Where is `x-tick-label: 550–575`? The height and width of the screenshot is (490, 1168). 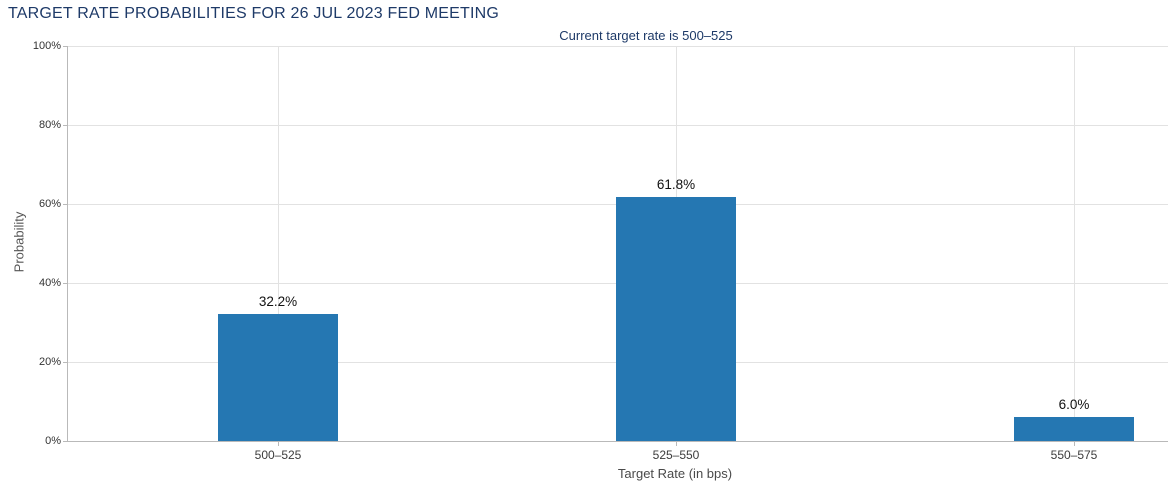 x-tick-label: 550–575 is located at coordinates (1074, 455).